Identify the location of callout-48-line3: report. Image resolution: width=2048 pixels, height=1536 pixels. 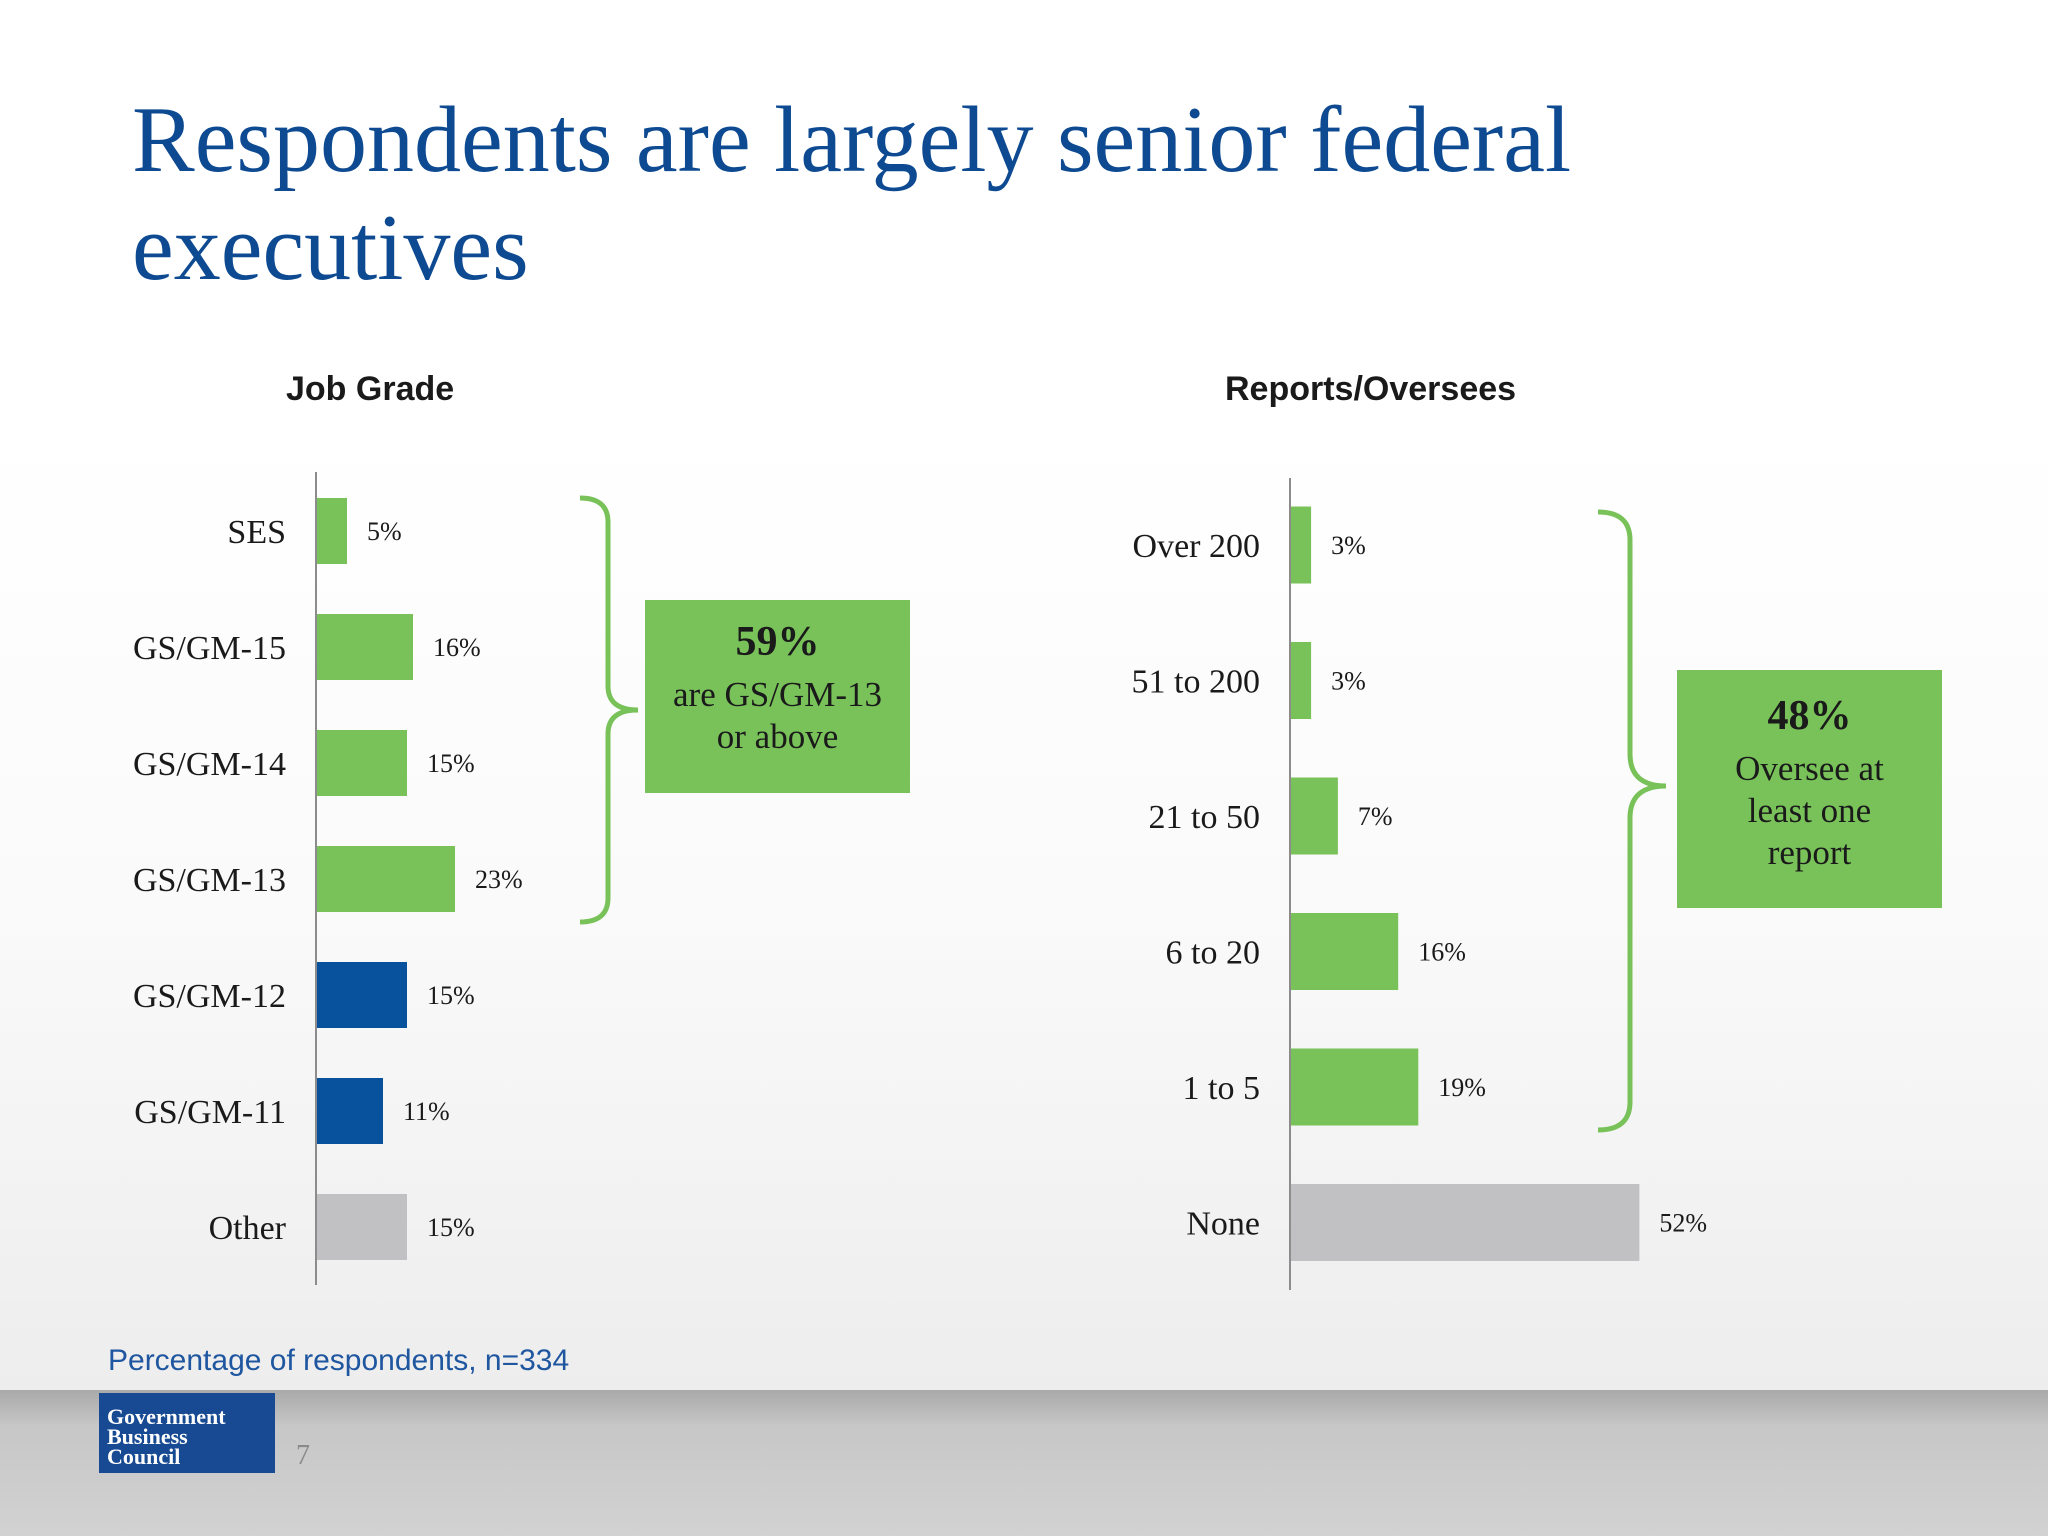
(1809, 852).